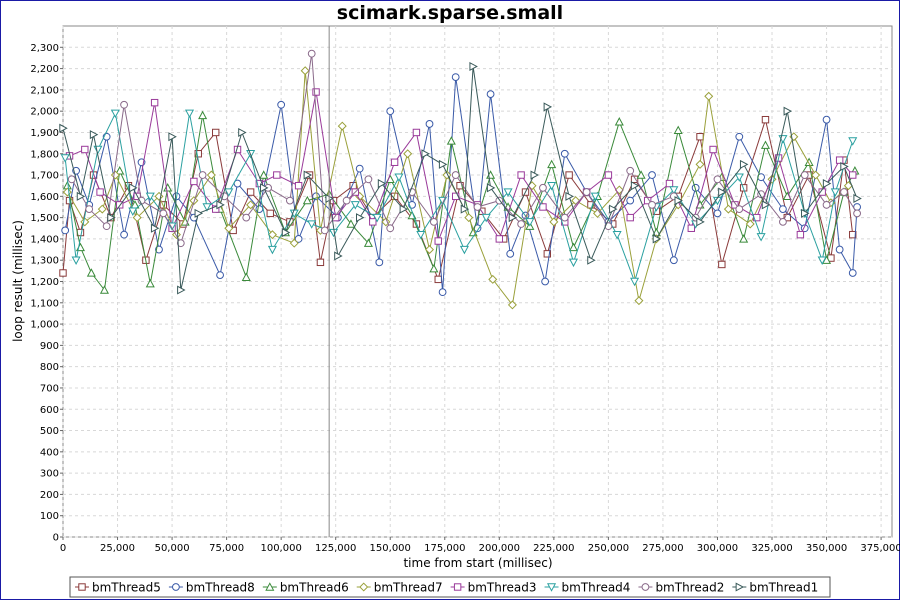 The height and width of the screenshot is (600, 900). Describe the element at coordinates (771, 548) in the screenshot. I see `x-tick-label: 325,000` at that location.